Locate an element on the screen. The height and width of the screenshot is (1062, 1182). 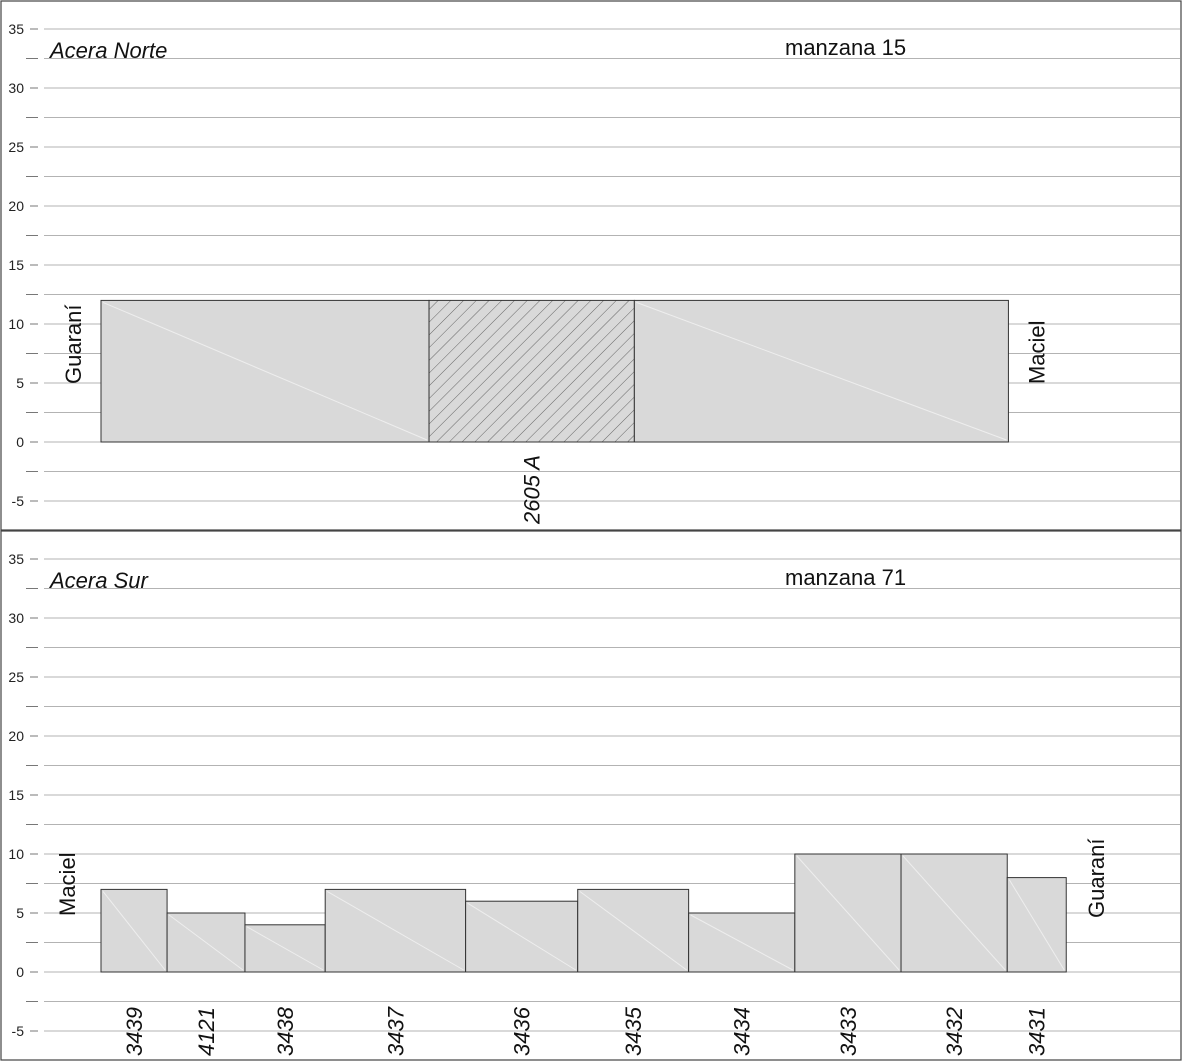
street-label-right: Guaraní is located at coordinates (1096, 879).